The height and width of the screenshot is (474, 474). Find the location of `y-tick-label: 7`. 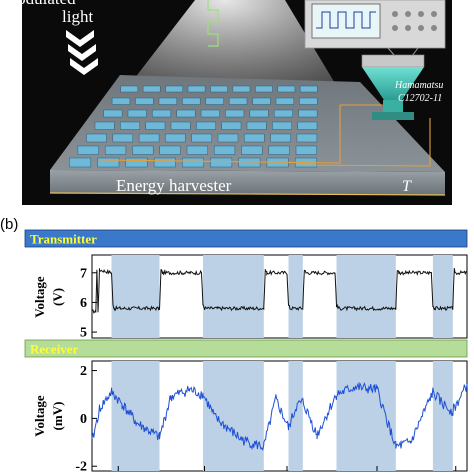

y-tick-label: 7 is located at coordinates (83, 273).